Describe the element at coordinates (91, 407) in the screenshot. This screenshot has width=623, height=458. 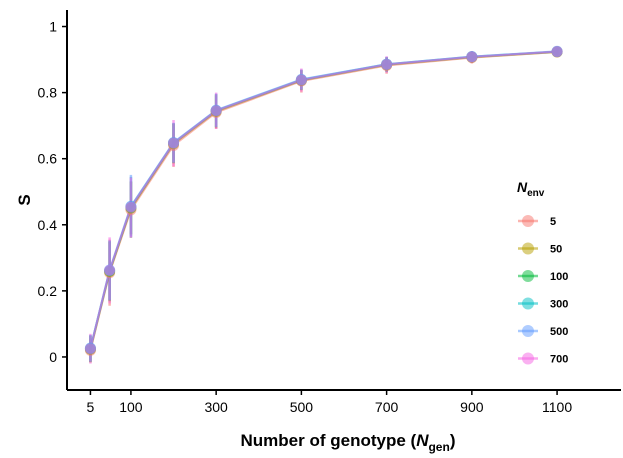
I see `x-tick-label: 5` at that location.